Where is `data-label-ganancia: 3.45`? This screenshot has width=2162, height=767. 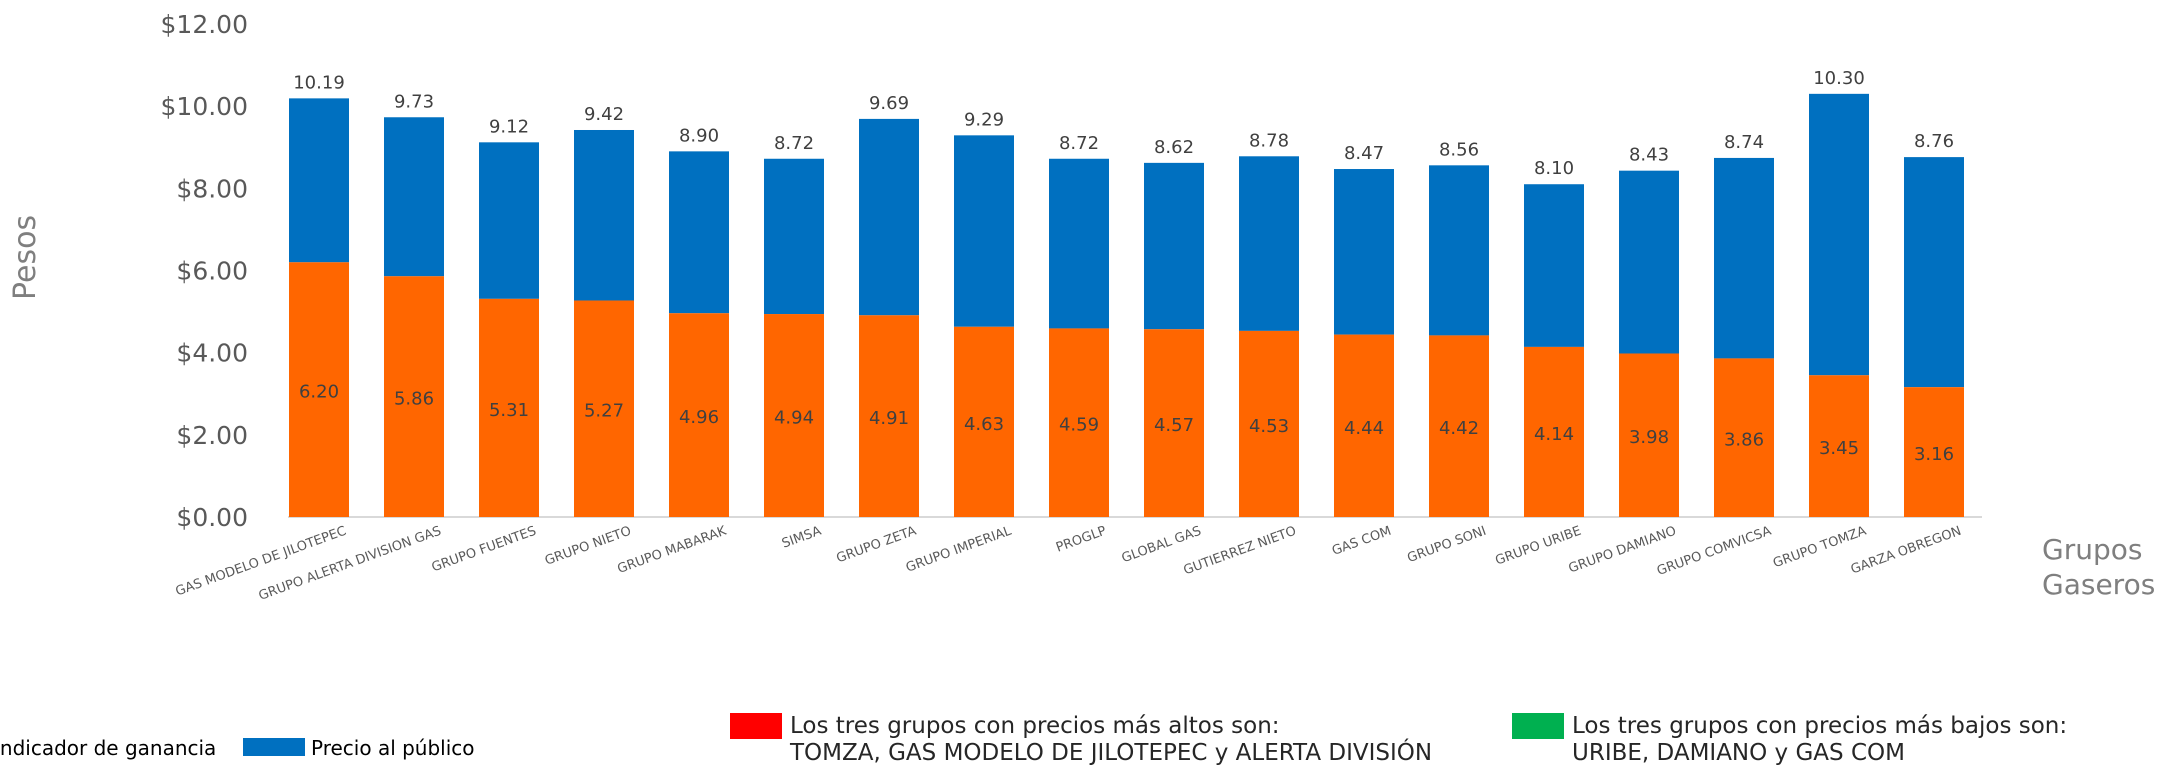 data-label-ganancia: 3.45 is located at coordinates (1839, 448).